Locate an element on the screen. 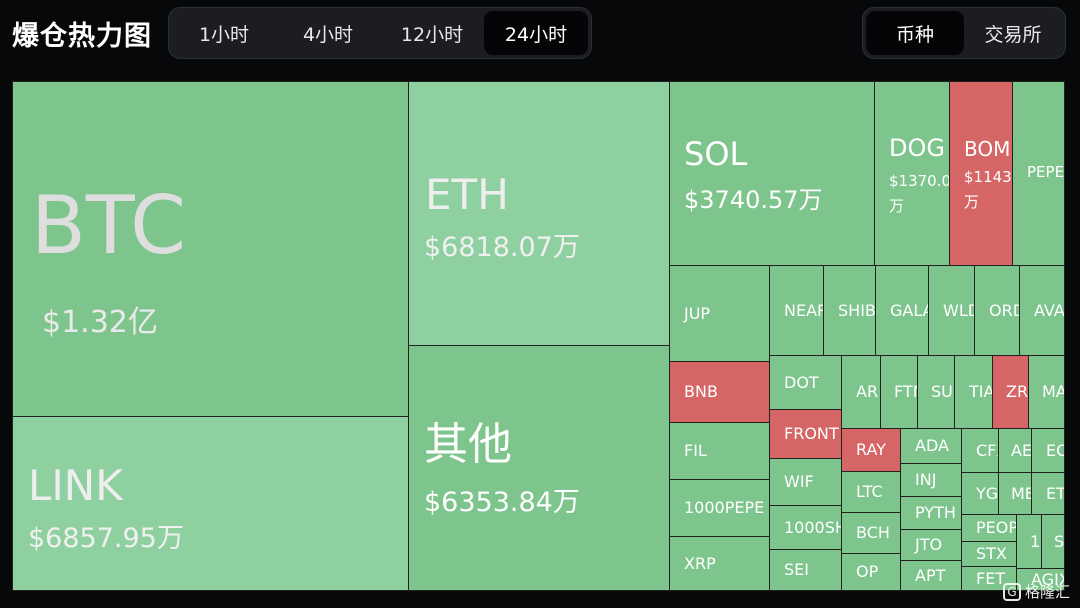 This screenshot has height=608, width=1080. tab-4h: 4小时 is located at coordinates (328, 34).